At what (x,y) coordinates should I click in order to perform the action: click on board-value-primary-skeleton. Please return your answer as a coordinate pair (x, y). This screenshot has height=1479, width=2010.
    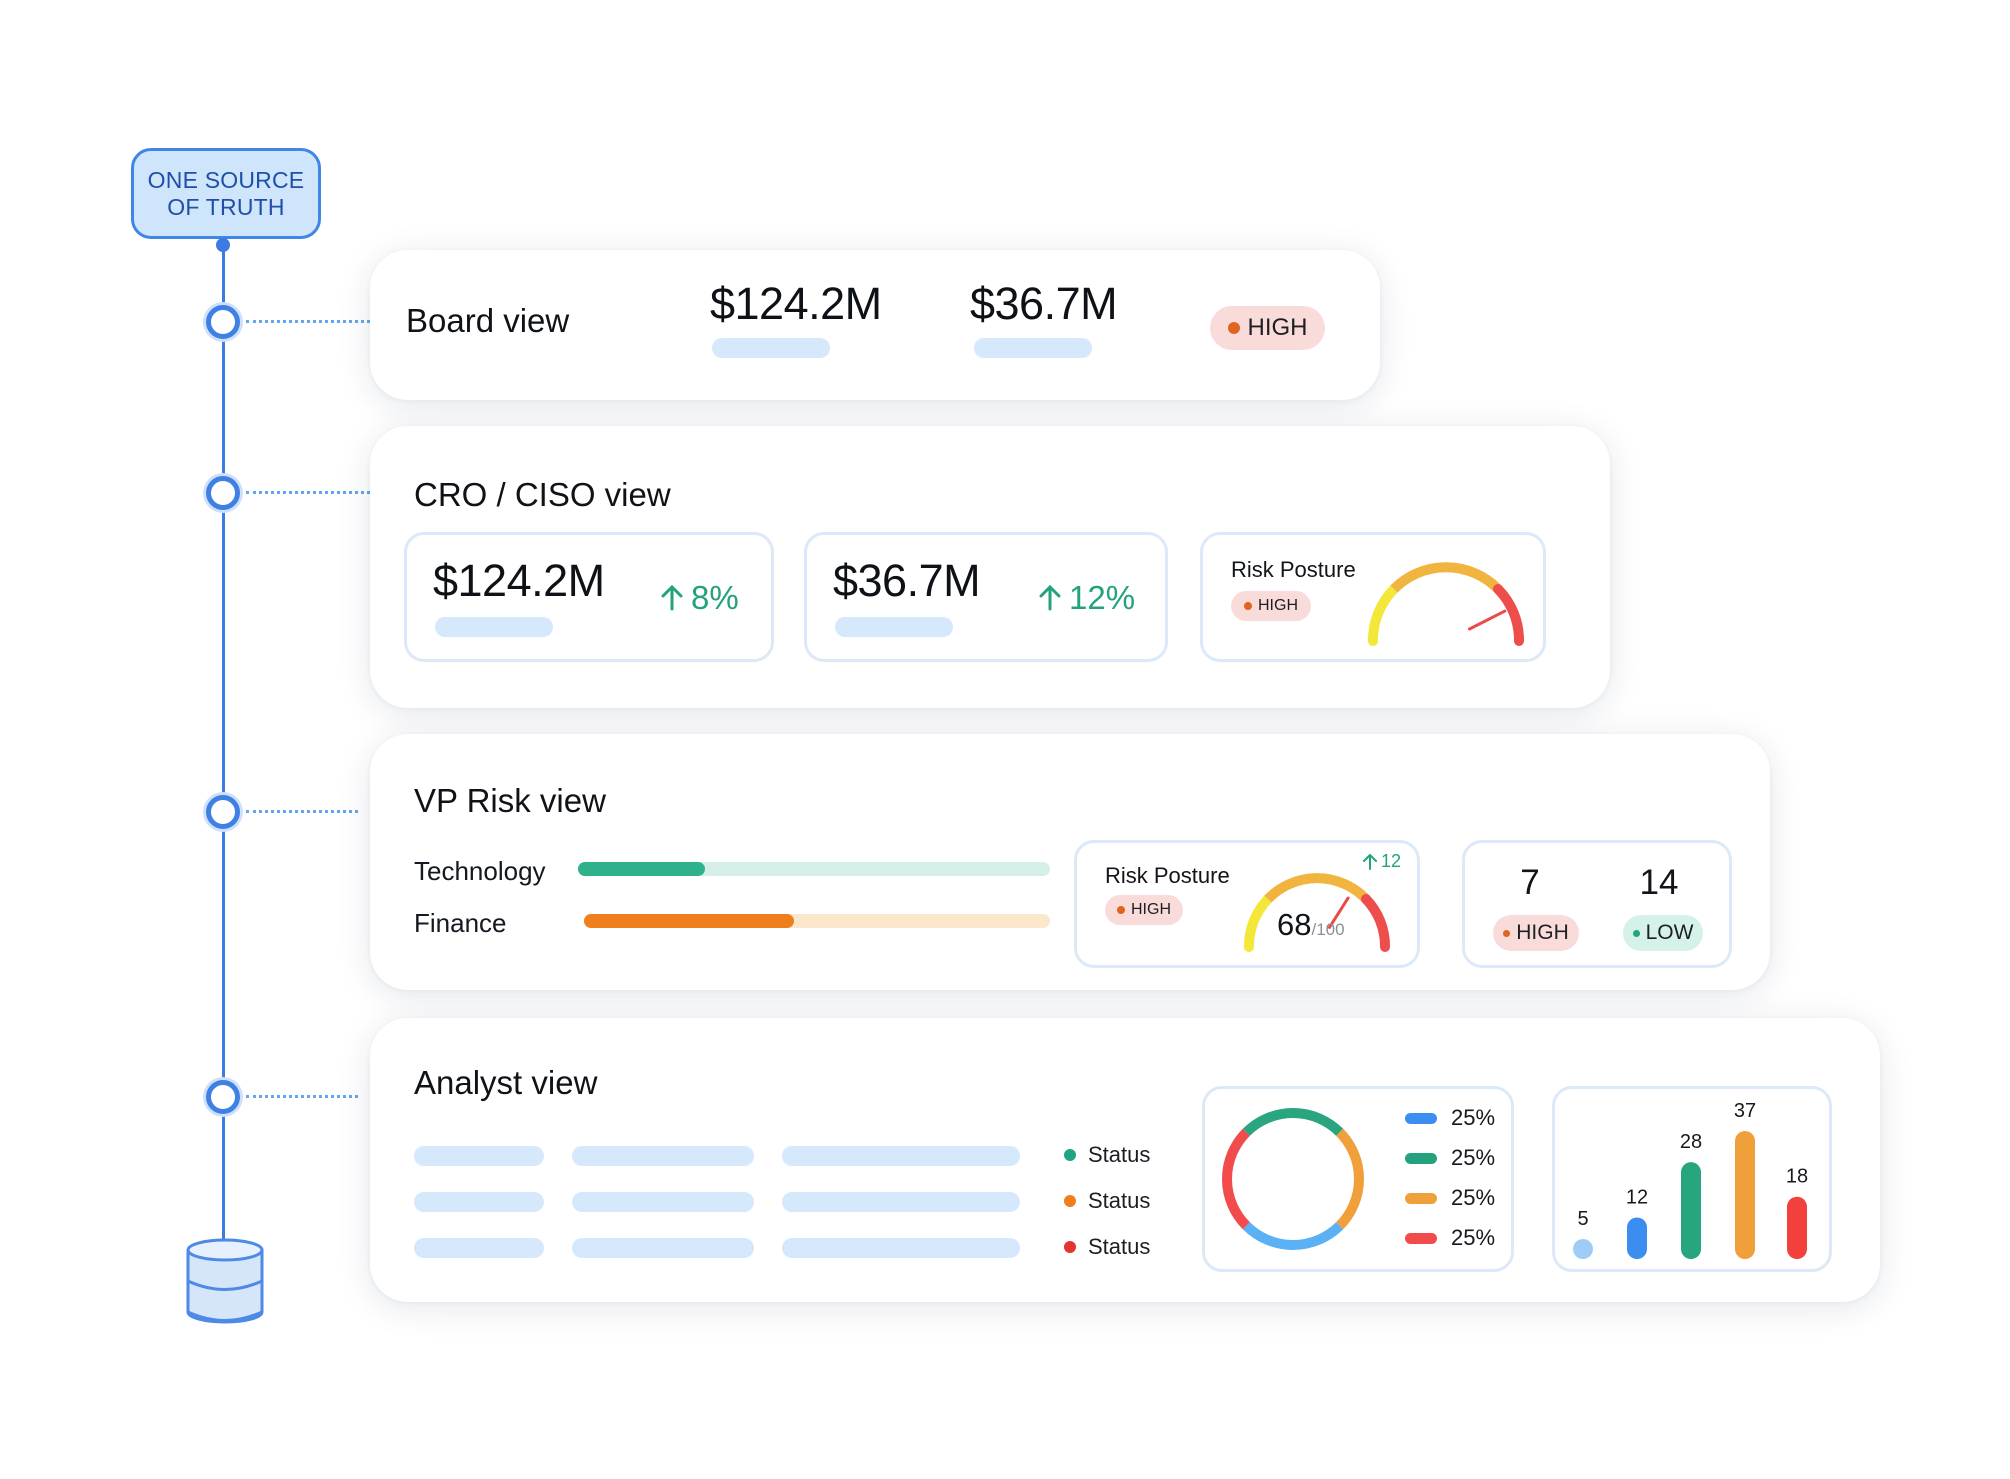
    Looking at the image, I should click on (771, 348).